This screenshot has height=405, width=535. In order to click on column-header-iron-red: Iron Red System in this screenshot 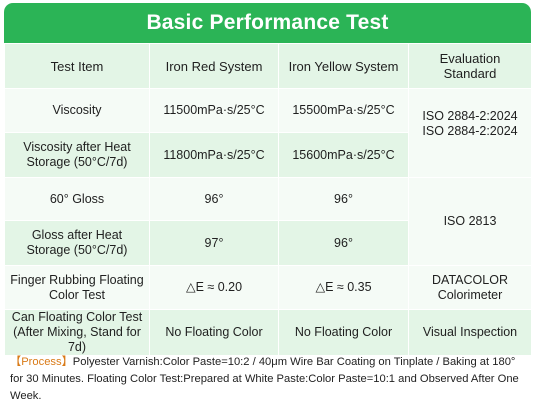, I will do `click(214, 66)`.